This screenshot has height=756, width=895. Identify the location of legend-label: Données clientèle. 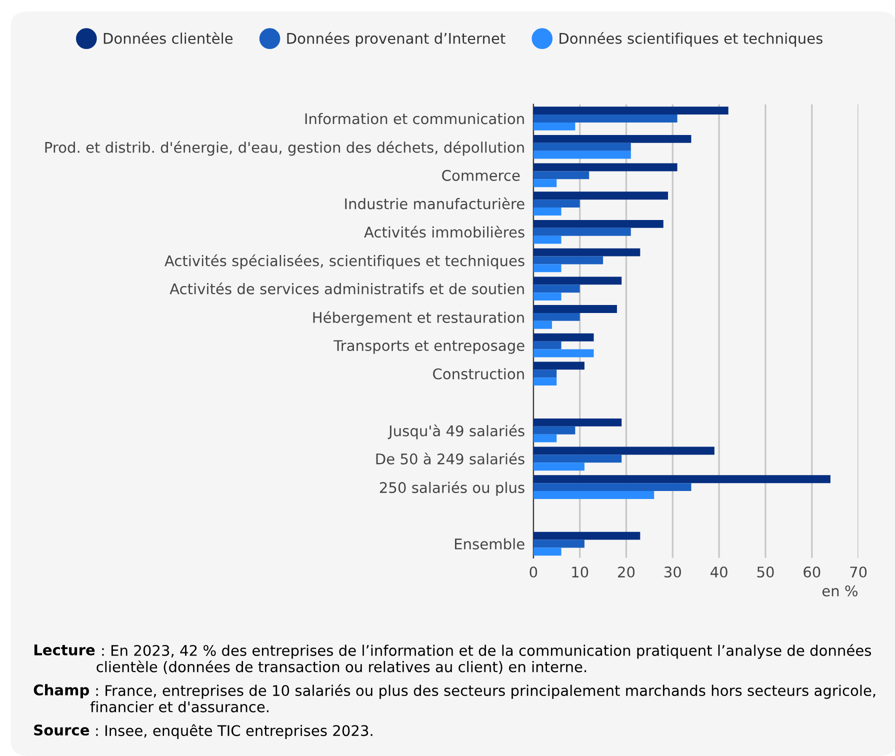
(168, 38).